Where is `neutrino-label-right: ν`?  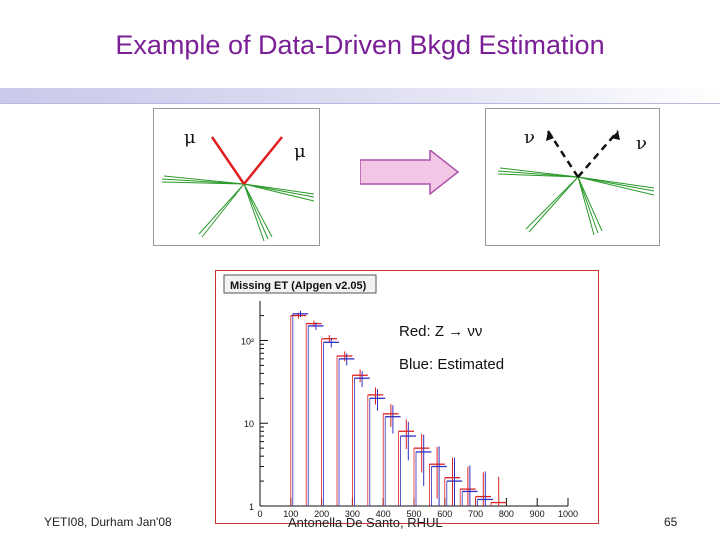 neutrino-label-right: ν is located at coordinates (641, 143).